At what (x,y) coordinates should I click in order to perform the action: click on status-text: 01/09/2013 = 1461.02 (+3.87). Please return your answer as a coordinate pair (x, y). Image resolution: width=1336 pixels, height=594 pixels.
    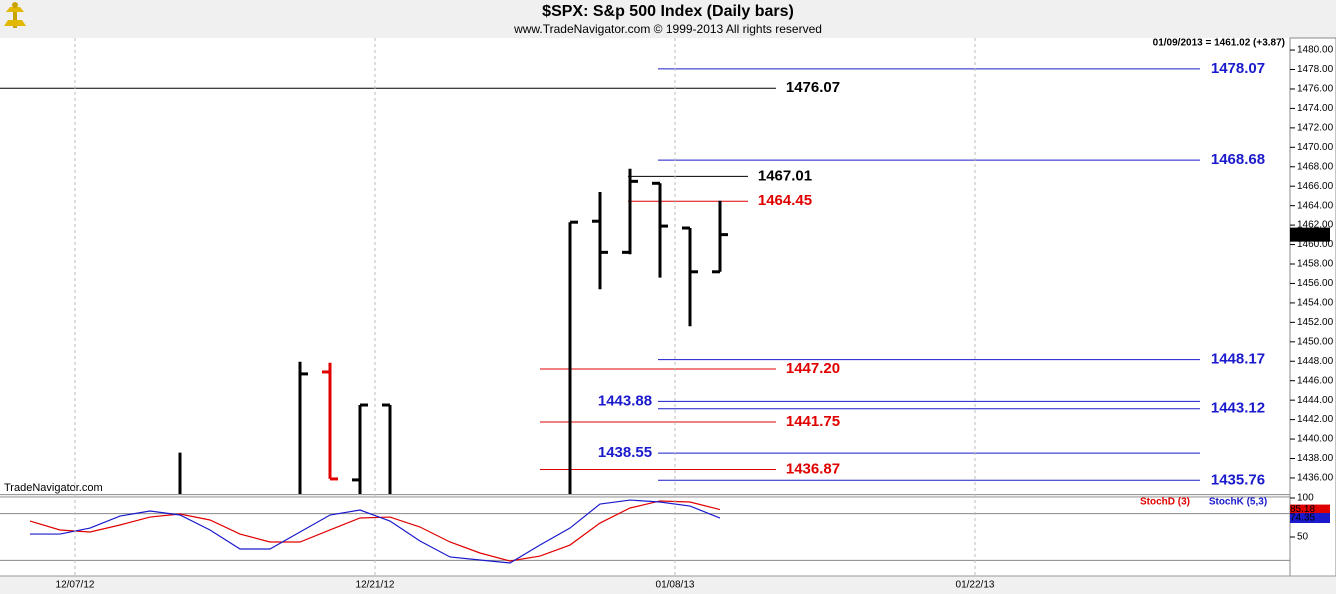
    Looking at the image, I should click on (1219, 43).